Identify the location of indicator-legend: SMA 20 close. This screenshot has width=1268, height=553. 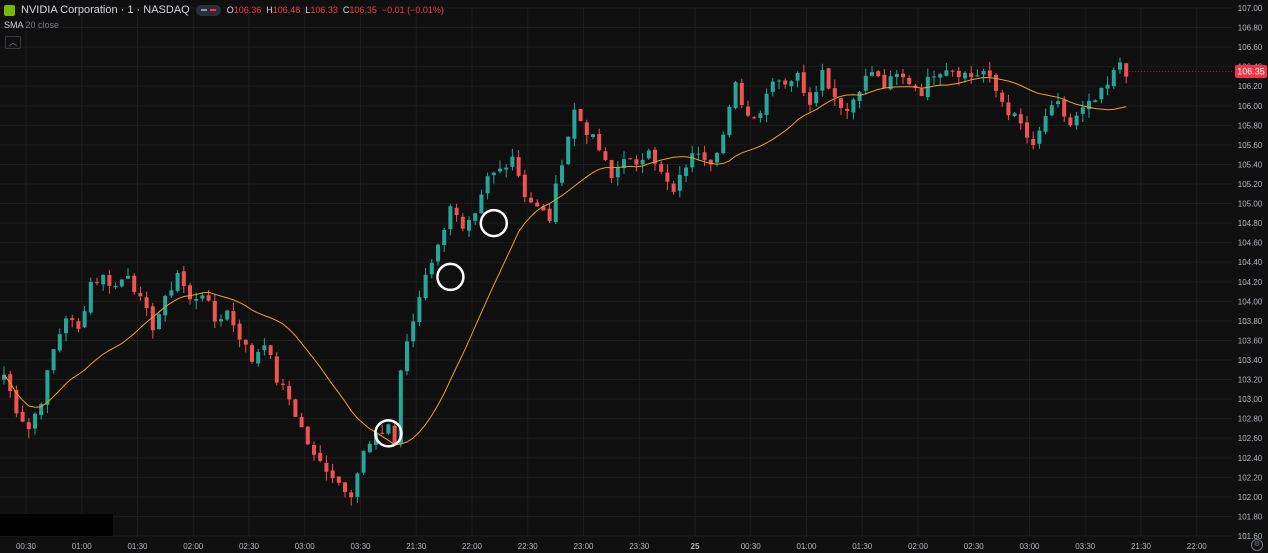
(31, 25).